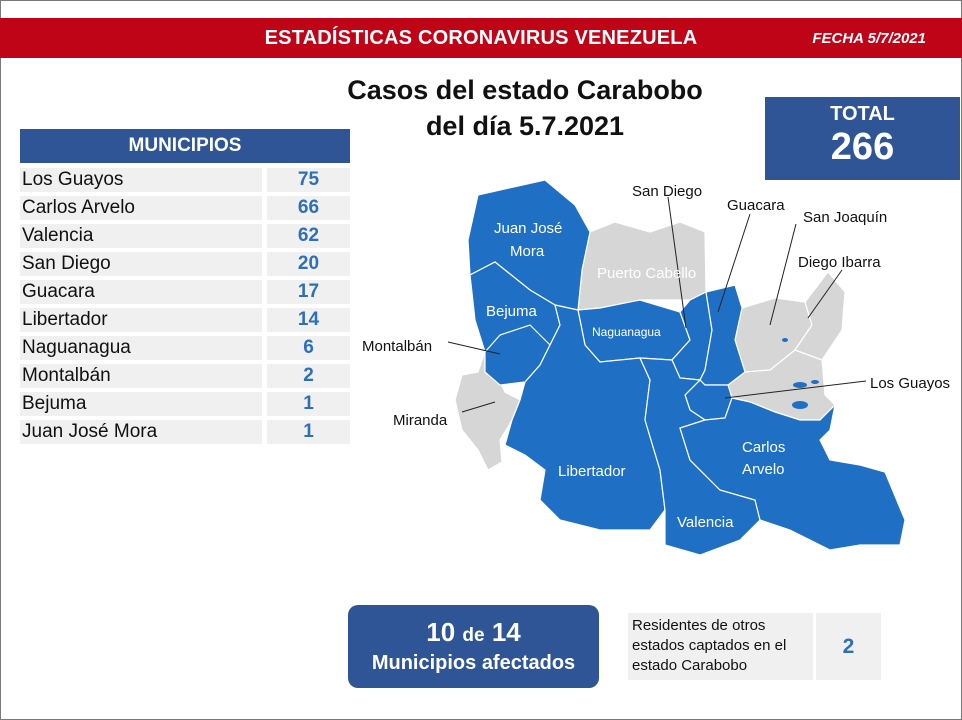 This screenshot has height=720, width=962. I want to click on residents-text-line1: Residentes de otros, so click(699, 625).